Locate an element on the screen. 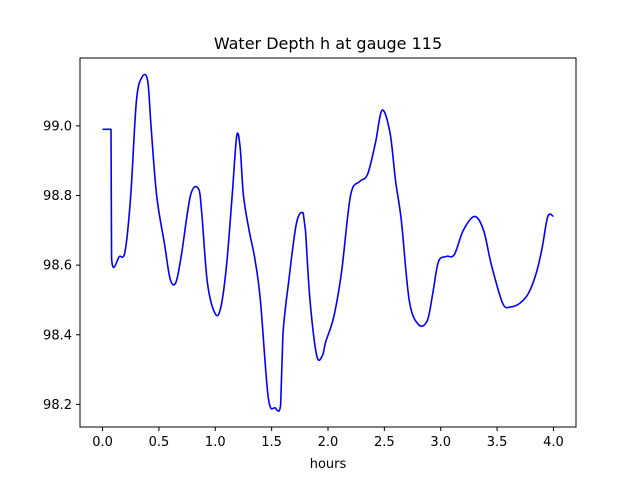 The width and height of the screenshot is (640, 480). x-tick-label: 0.0 is located at coordinates (102, 442).